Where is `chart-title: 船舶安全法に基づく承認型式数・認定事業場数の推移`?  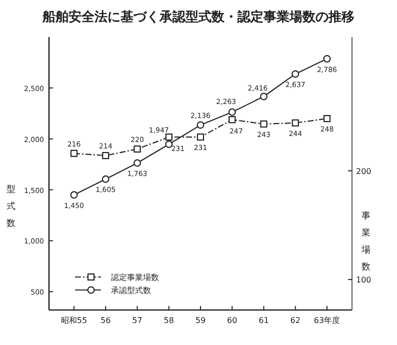
chart-title: 船舶安全法に基づく承認型式数・認定事業場数の推移 is located at coordinates (198, 17).